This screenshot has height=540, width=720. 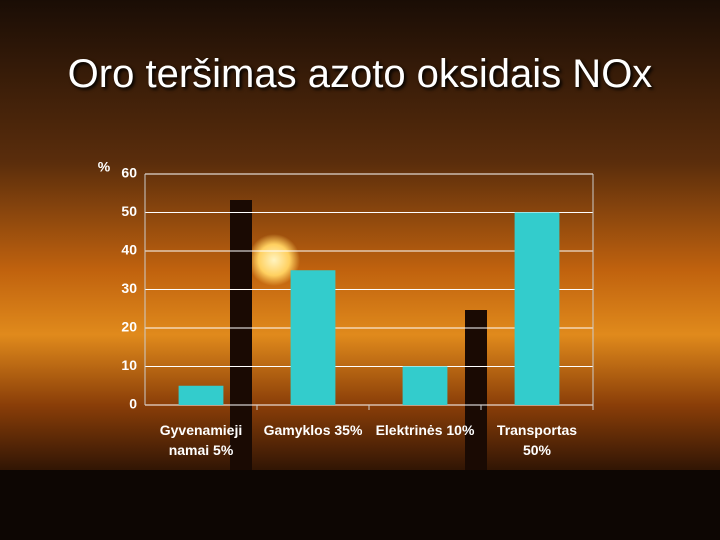 What do you see at coordinates (104, 167) in the screenshot?
I see `y-axis-label: %` at bounding box center [104, 167].